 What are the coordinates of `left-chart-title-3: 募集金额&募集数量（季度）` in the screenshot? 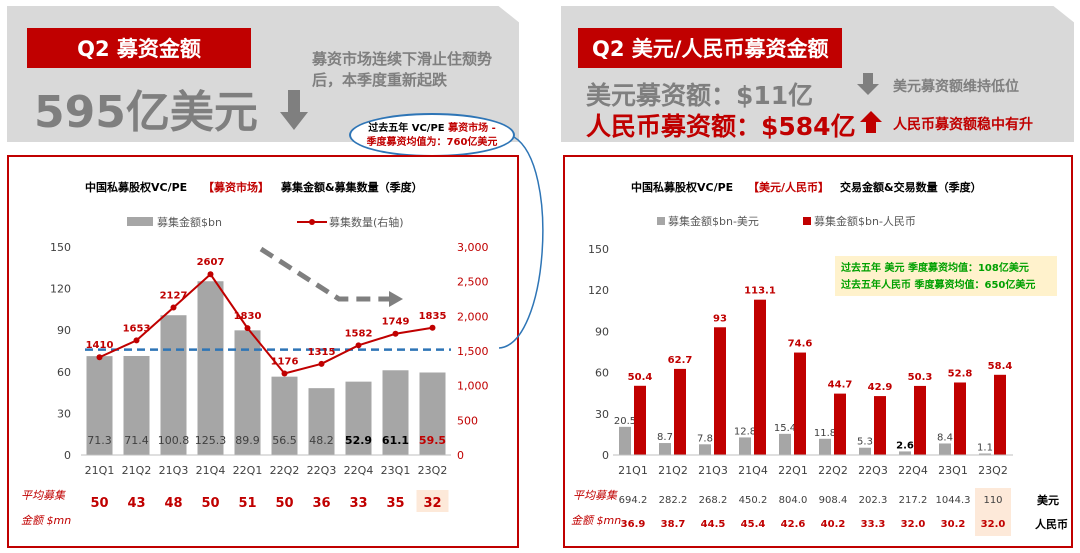 It's located at (351, 187).